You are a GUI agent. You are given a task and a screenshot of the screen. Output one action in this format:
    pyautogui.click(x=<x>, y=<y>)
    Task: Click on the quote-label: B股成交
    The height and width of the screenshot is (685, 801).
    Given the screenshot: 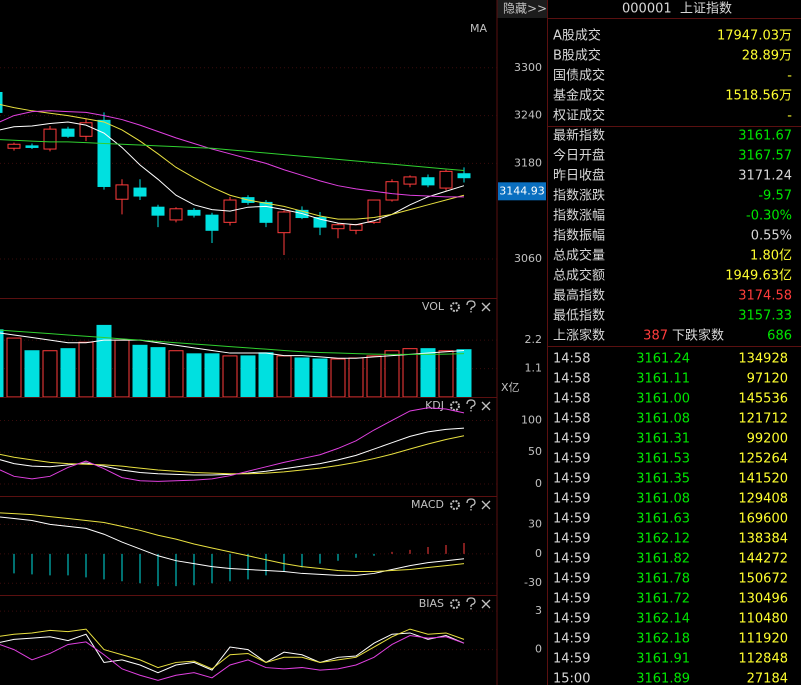 What is the action you would take?
    pyautogui.click(x=577, y=56)
    